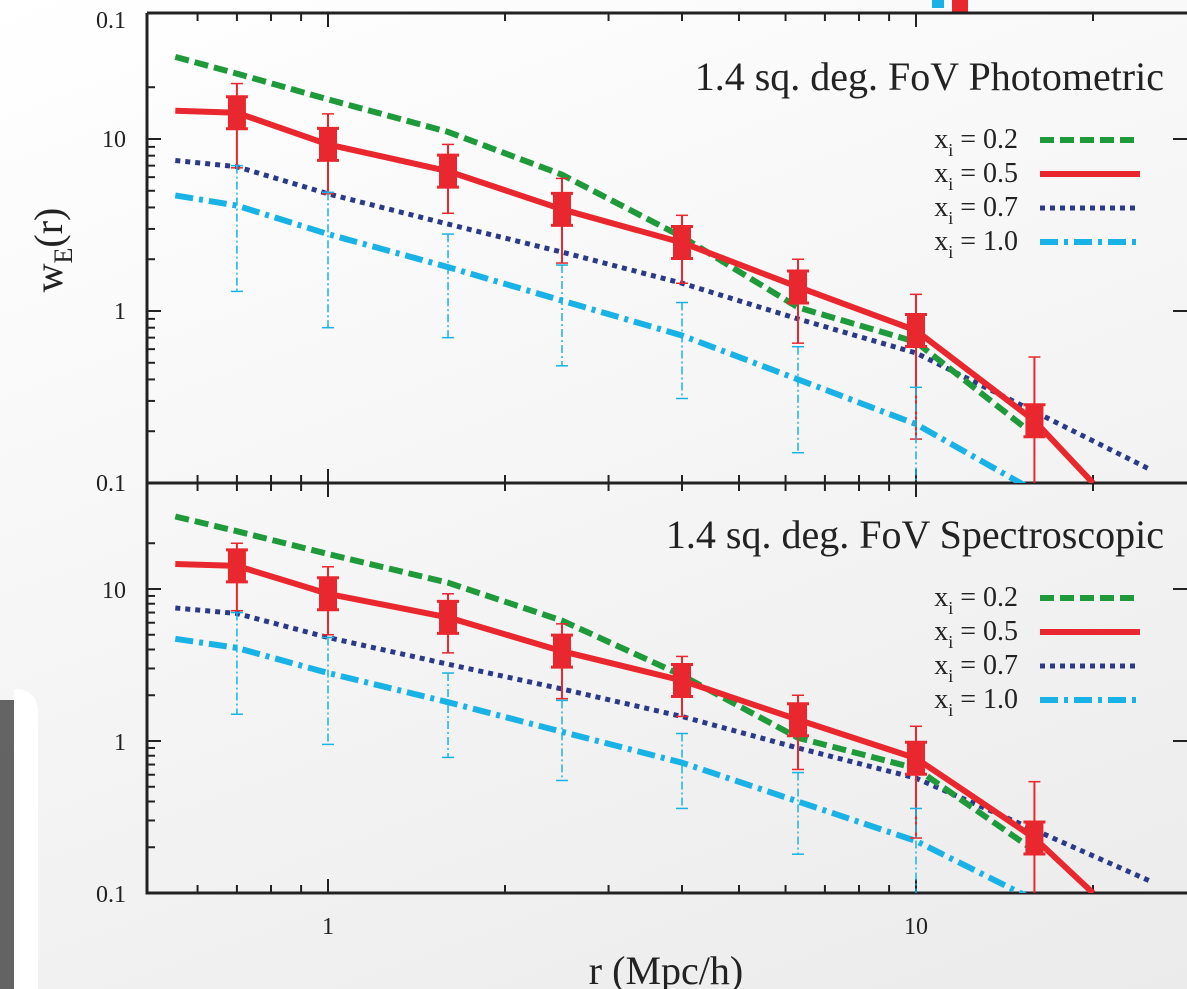 The image size is (1187, 989). Describe the element at coordinates (120, 743) in the screenshot. I see `y-tick-label-bot-1: 1` at that location.